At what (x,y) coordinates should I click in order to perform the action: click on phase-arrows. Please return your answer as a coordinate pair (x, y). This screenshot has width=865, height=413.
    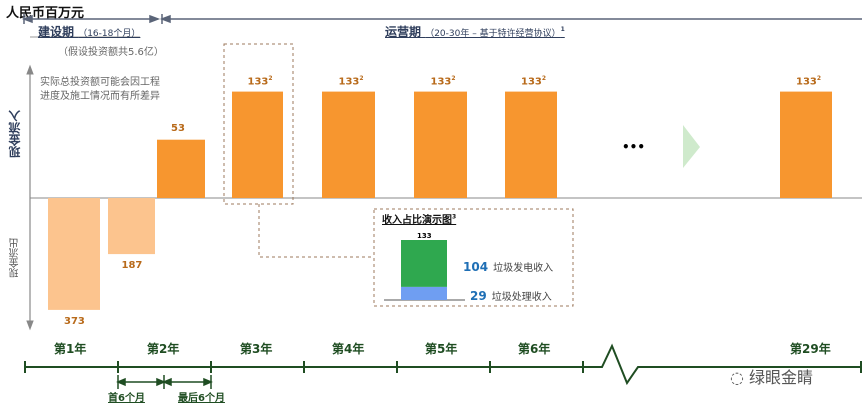
    Looking at the image, I should click on (441, 26).